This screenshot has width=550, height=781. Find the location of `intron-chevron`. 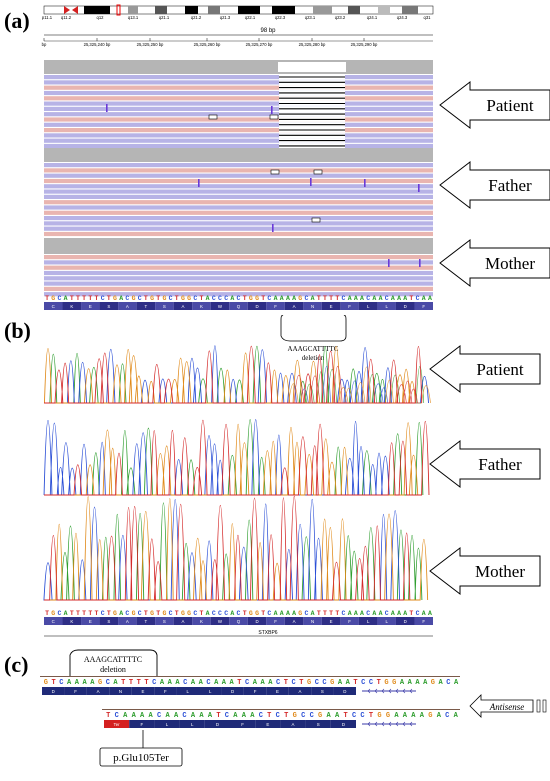

intron-chevron is located at coordinates (369, 724).